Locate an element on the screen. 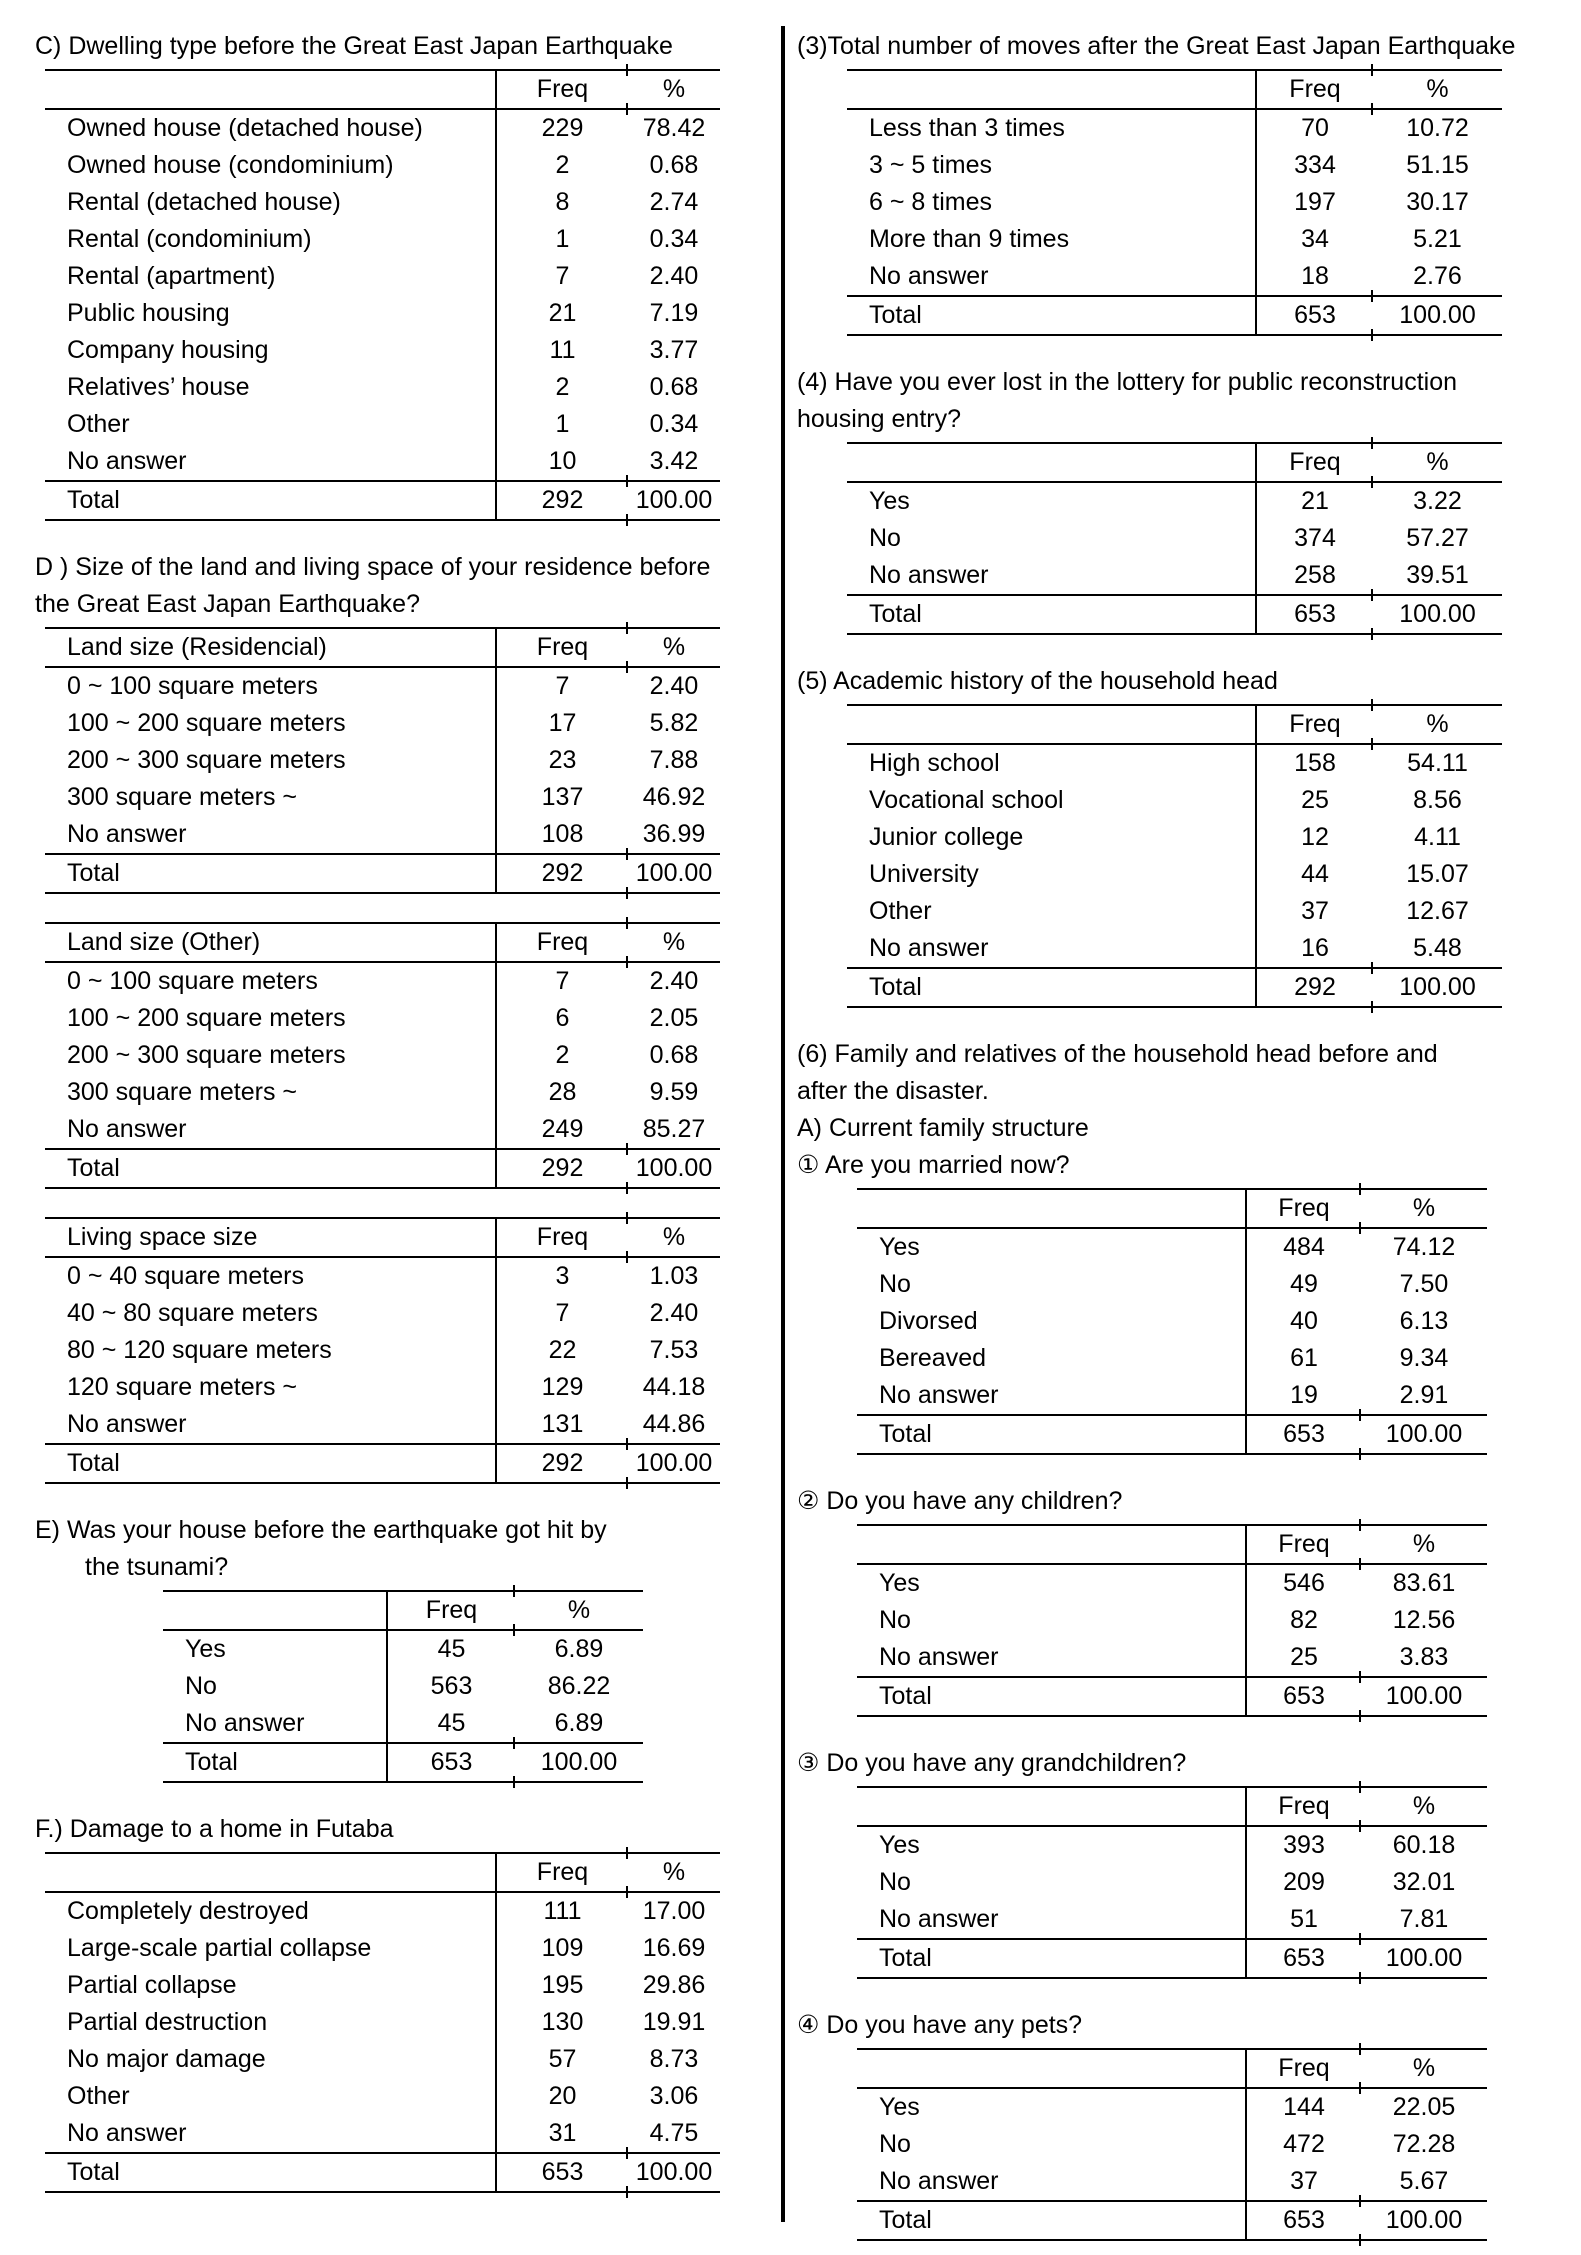  row-pct-cell: 54.11 is located at coordinates (1437, 763).